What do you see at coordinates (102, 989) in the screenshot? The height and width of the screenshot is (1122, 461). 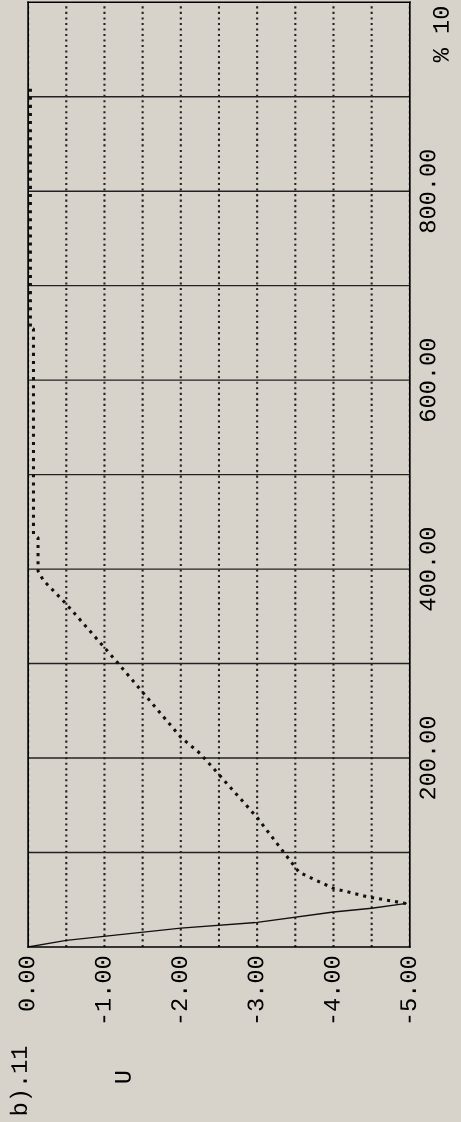 I see `x-tick-label: -1.00` at bounding box center [102, 989].